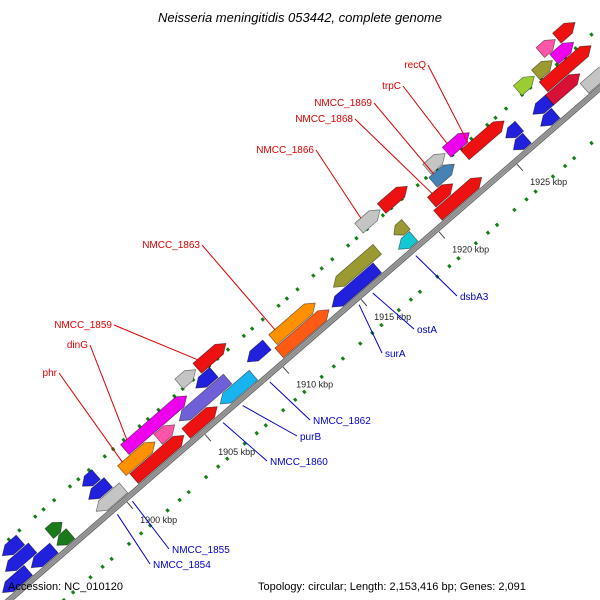 The image size is (600, 600). Describe the element at coordinates (470, 250) in the screenshot. I see `tick-label: 1920 kbp` at that location.